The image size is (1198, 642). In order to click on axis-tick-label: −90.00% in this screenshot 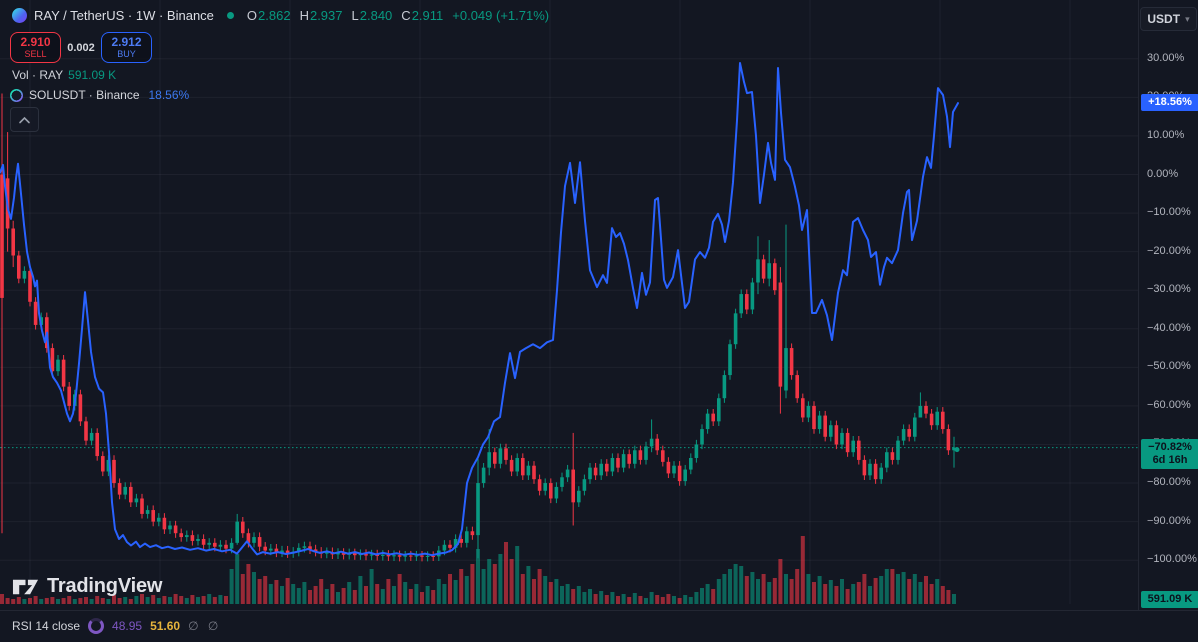, I will do `click(1169, 520)`.